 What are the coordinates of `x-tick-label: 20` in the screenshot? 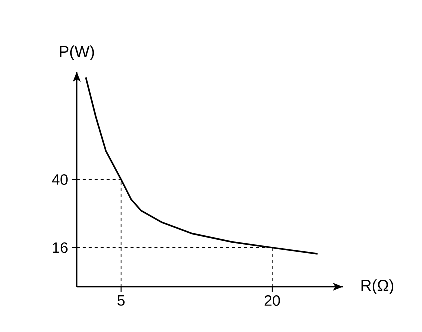 It's located at (272, 301).